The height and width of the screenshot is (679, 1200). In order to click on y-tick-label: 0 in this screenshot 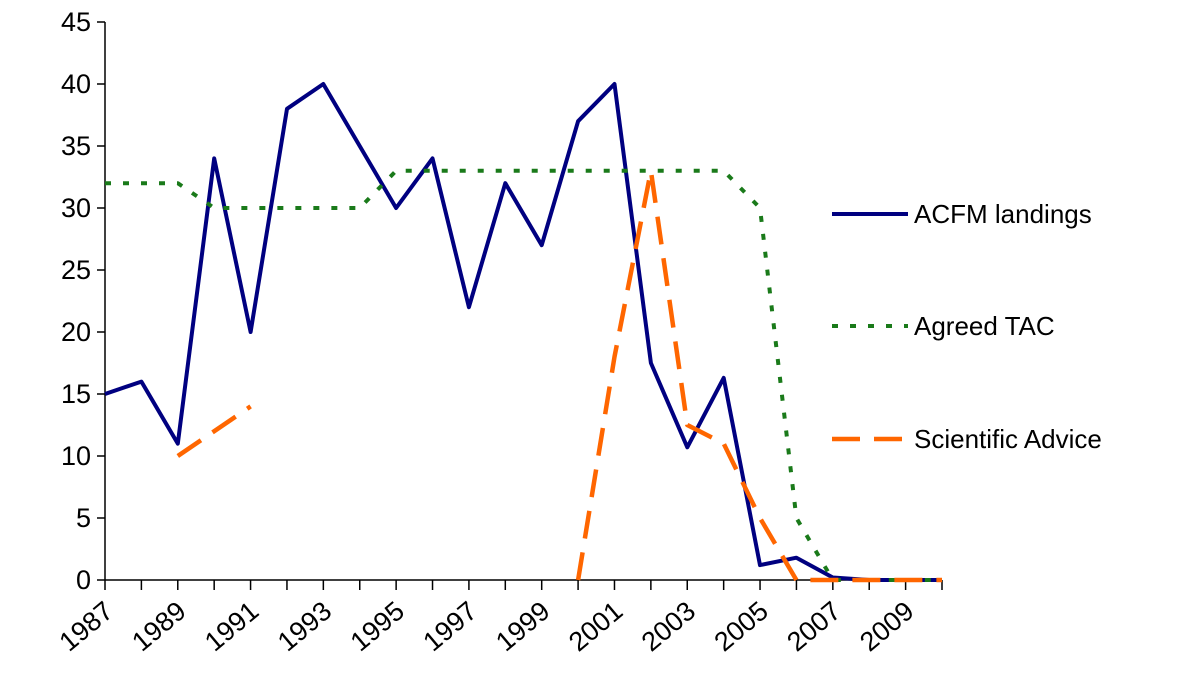, I will do `click(83, 580)`.